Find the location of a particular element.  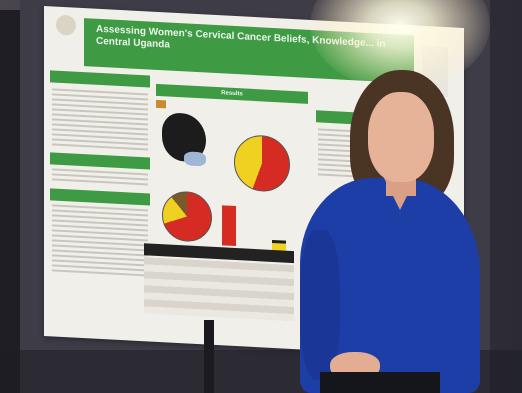

presenter-face is located at coordinates (401, 137).